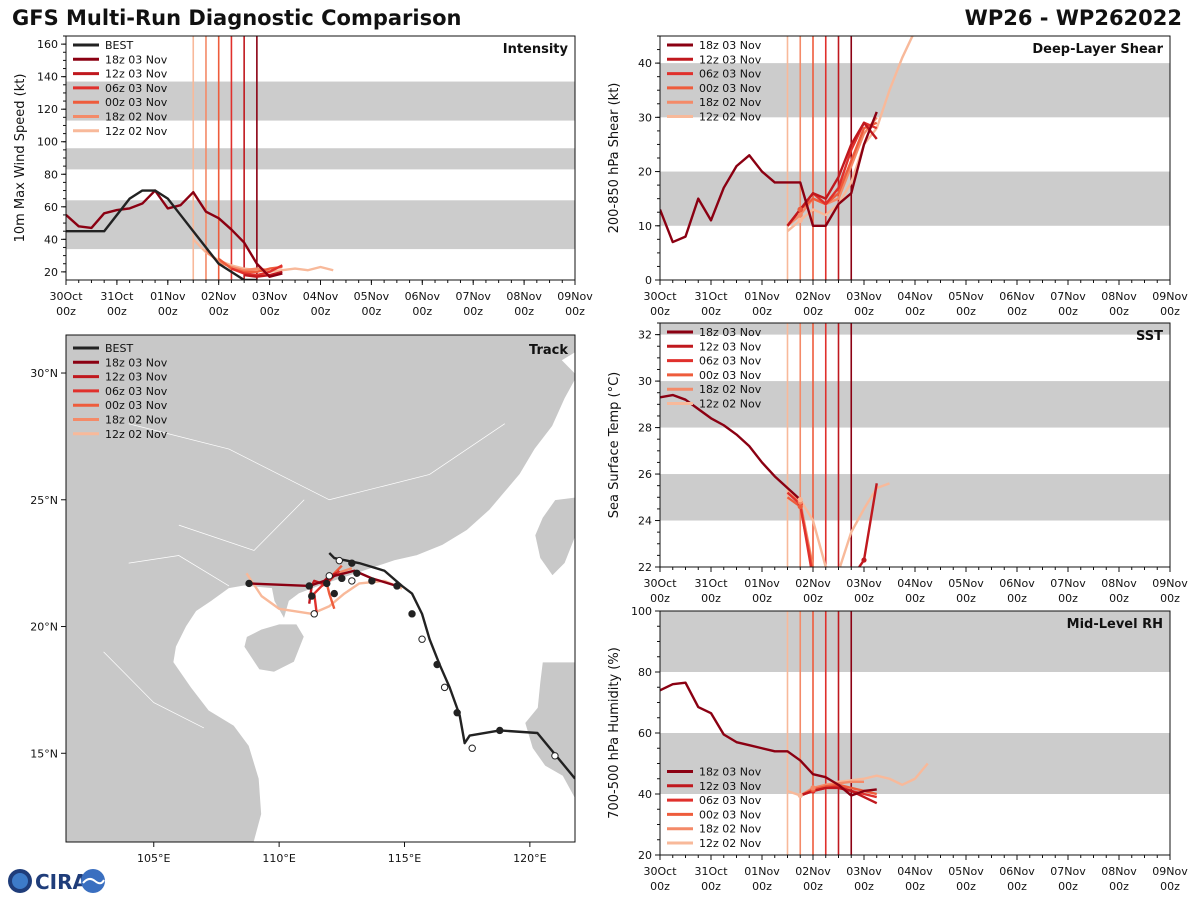 This screenshot has width=1200, height=900. Describe the element at coordinates (794, 743) in the screenshot. I see `series-group-rh` at that location.